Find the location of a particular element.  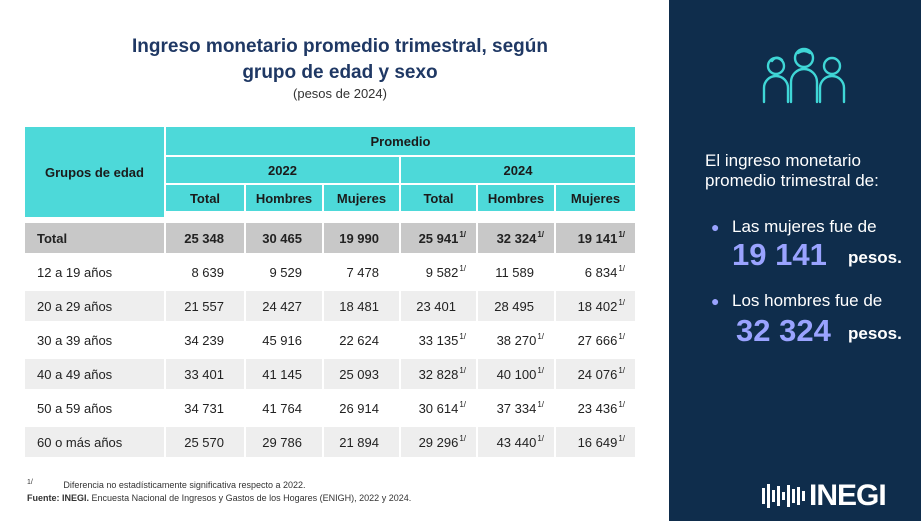

cell-value: 24 076 is located at coordinates (597, 374).